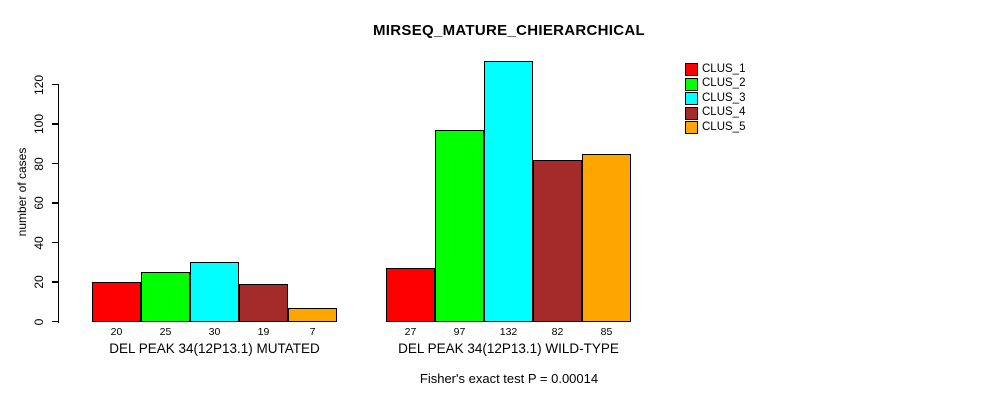  I want to click on bar-value-label: 97, so click(459, 332).